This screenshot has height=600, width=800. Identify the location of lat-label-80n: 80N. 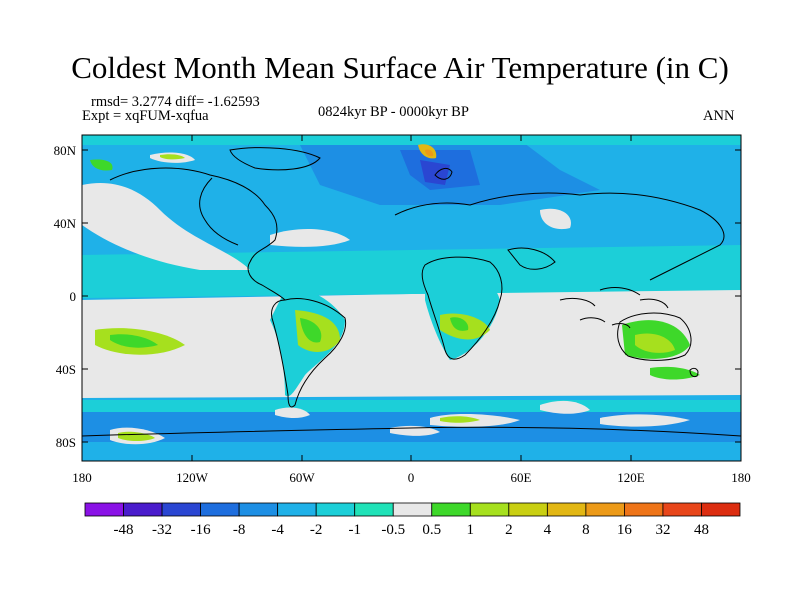
(65, 150).